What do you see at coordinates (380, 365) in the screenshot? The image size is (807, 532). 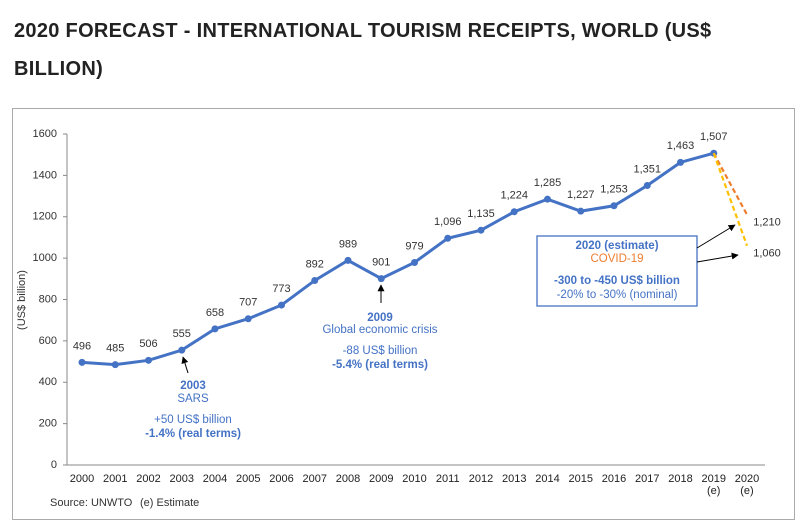 I see `annotation-text: -5.4% (real terms)` at bounding box center [380, 365].